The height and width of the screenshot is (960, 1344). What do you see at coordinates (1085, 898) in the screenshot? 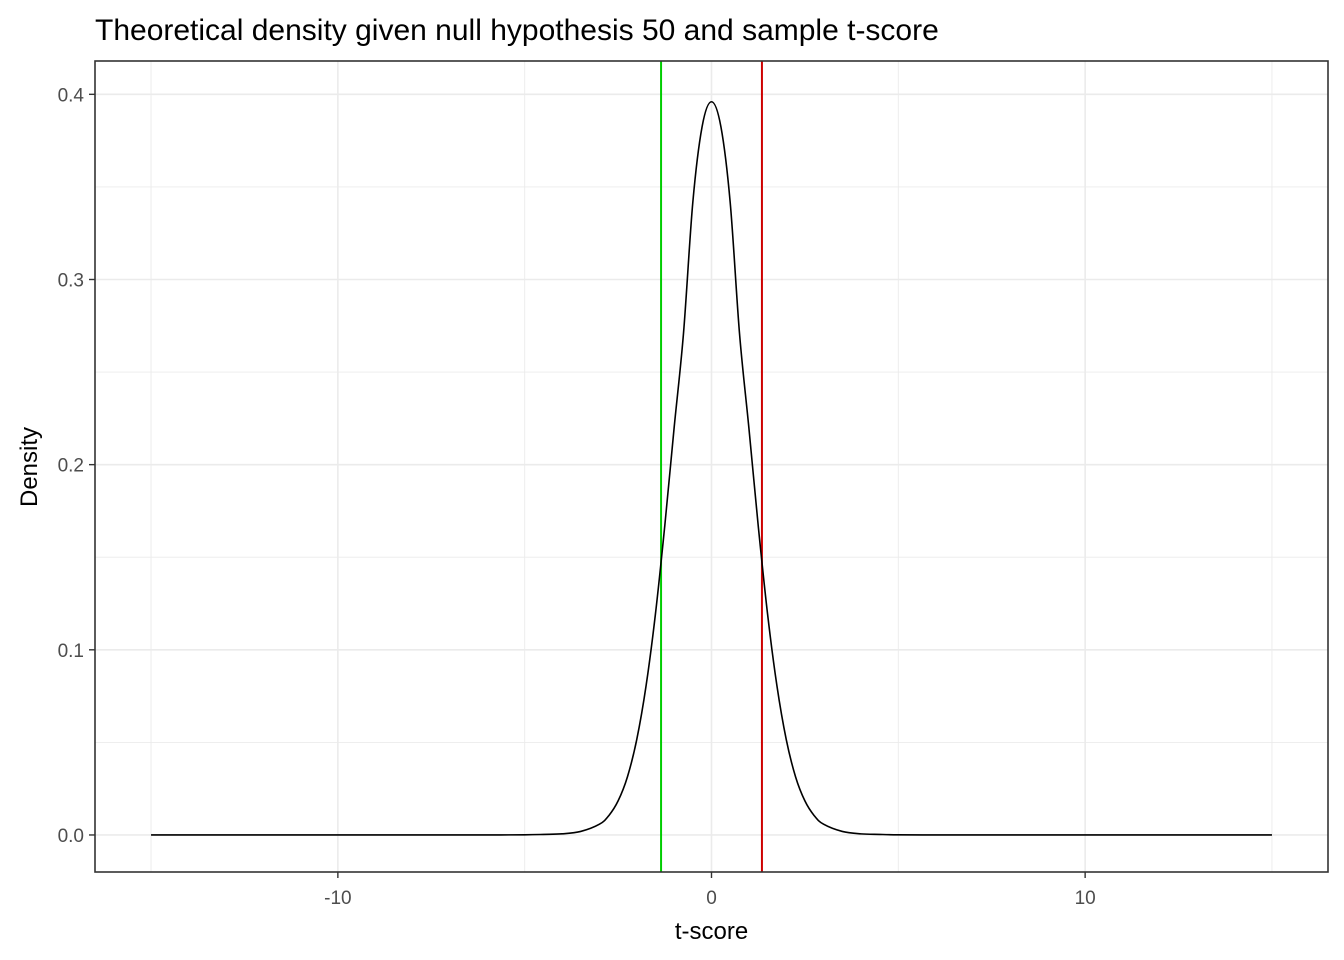
I see `x-tick-label: 10` at bounding box center [1085, 898].